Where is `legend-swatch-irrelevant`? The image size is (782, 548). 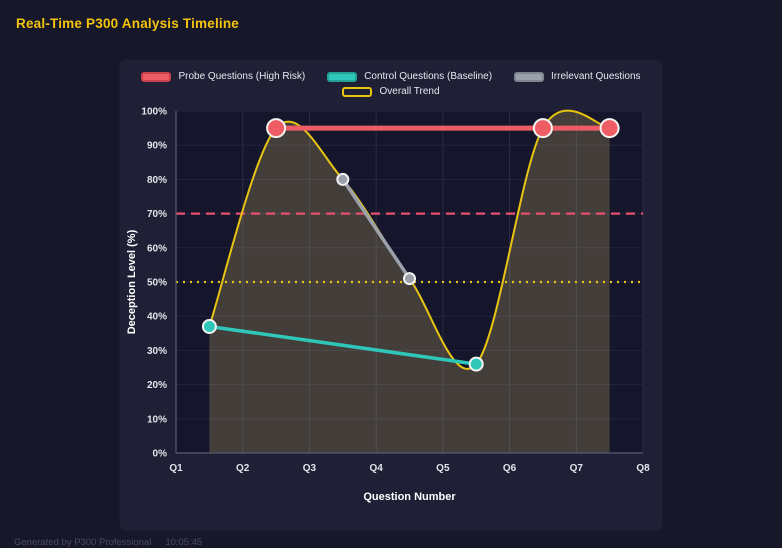
legend-swatch-irrelevant is located at coordinates (529, 76).